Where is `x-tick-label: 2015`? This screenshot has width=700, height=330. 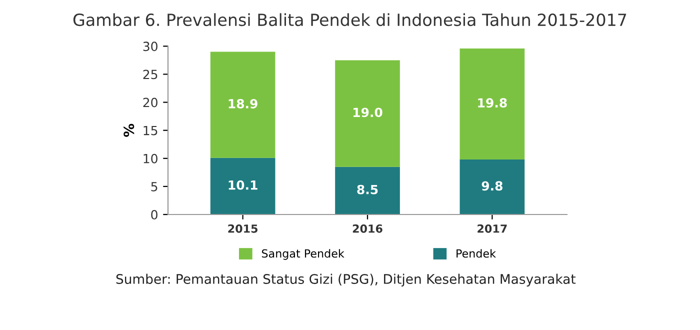 x-tick-label: 2015 is located at coordinates (243, 228).